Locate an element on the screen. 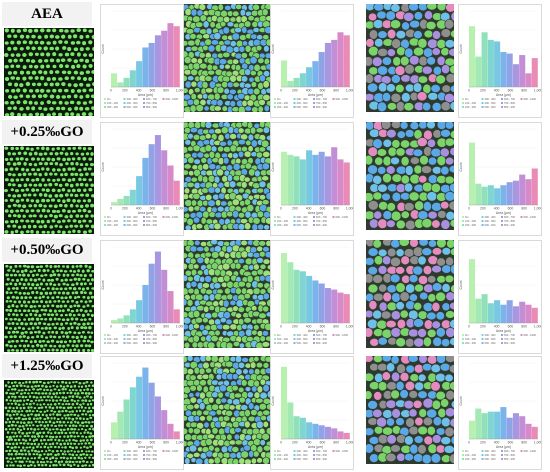 The image size is (550, 472). legend-label: 800 - 900 is located at coordinates (322, 225).